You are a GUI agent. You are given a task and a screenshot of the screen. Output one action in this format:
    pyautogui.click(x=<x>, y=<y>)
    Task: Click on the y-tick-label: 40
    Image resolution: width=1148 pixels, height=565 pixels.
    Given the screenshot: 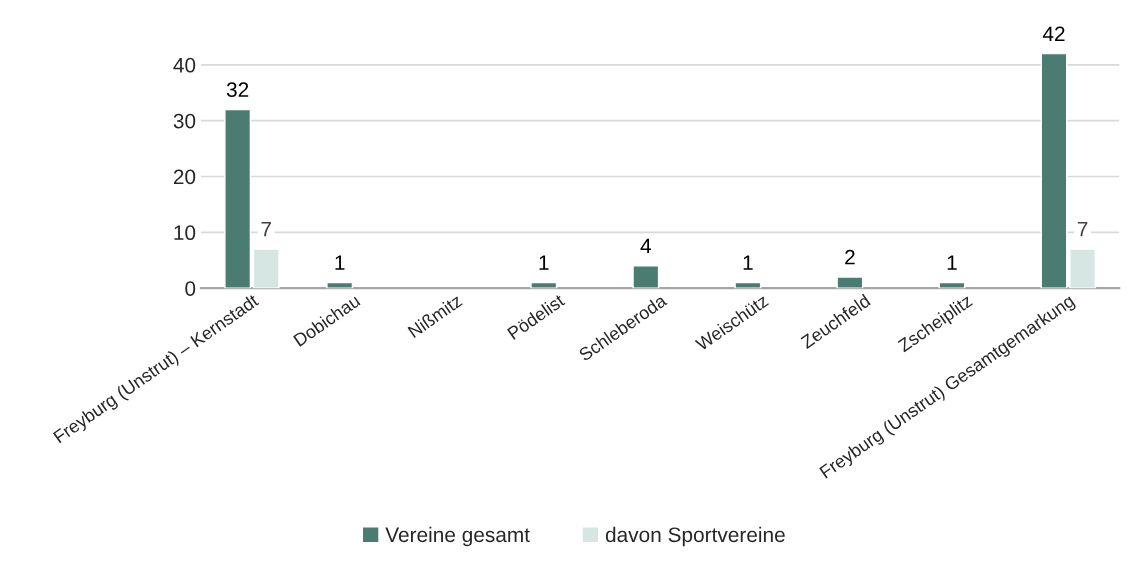 What is the action you would take?
    pyautogui.click(x=184, y=65)
    